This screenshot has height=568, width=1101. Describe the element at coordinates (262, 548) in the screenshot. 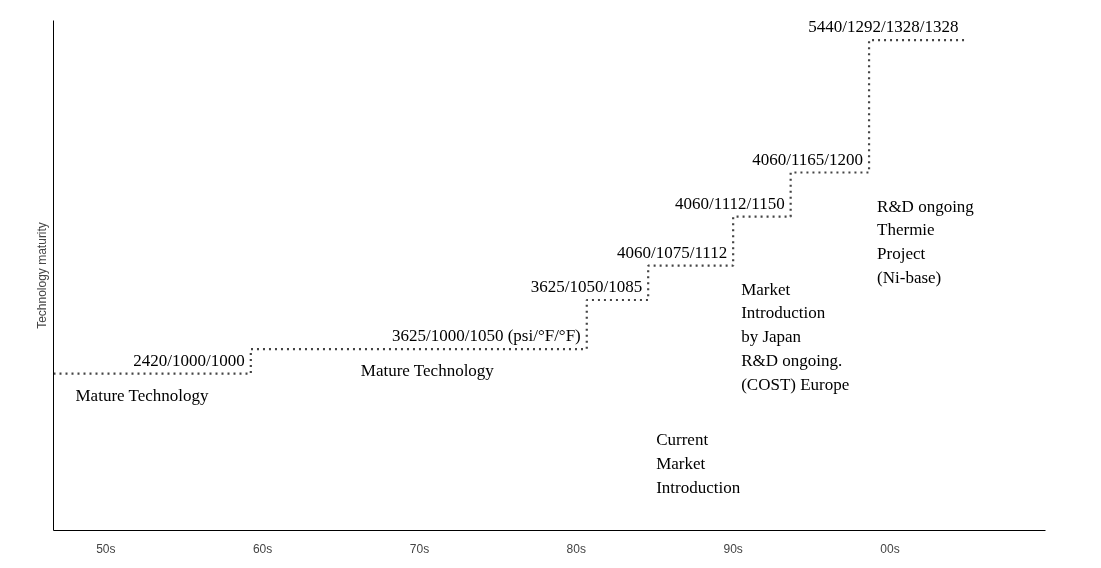

I see `x-tick-label: 60s` at that location.